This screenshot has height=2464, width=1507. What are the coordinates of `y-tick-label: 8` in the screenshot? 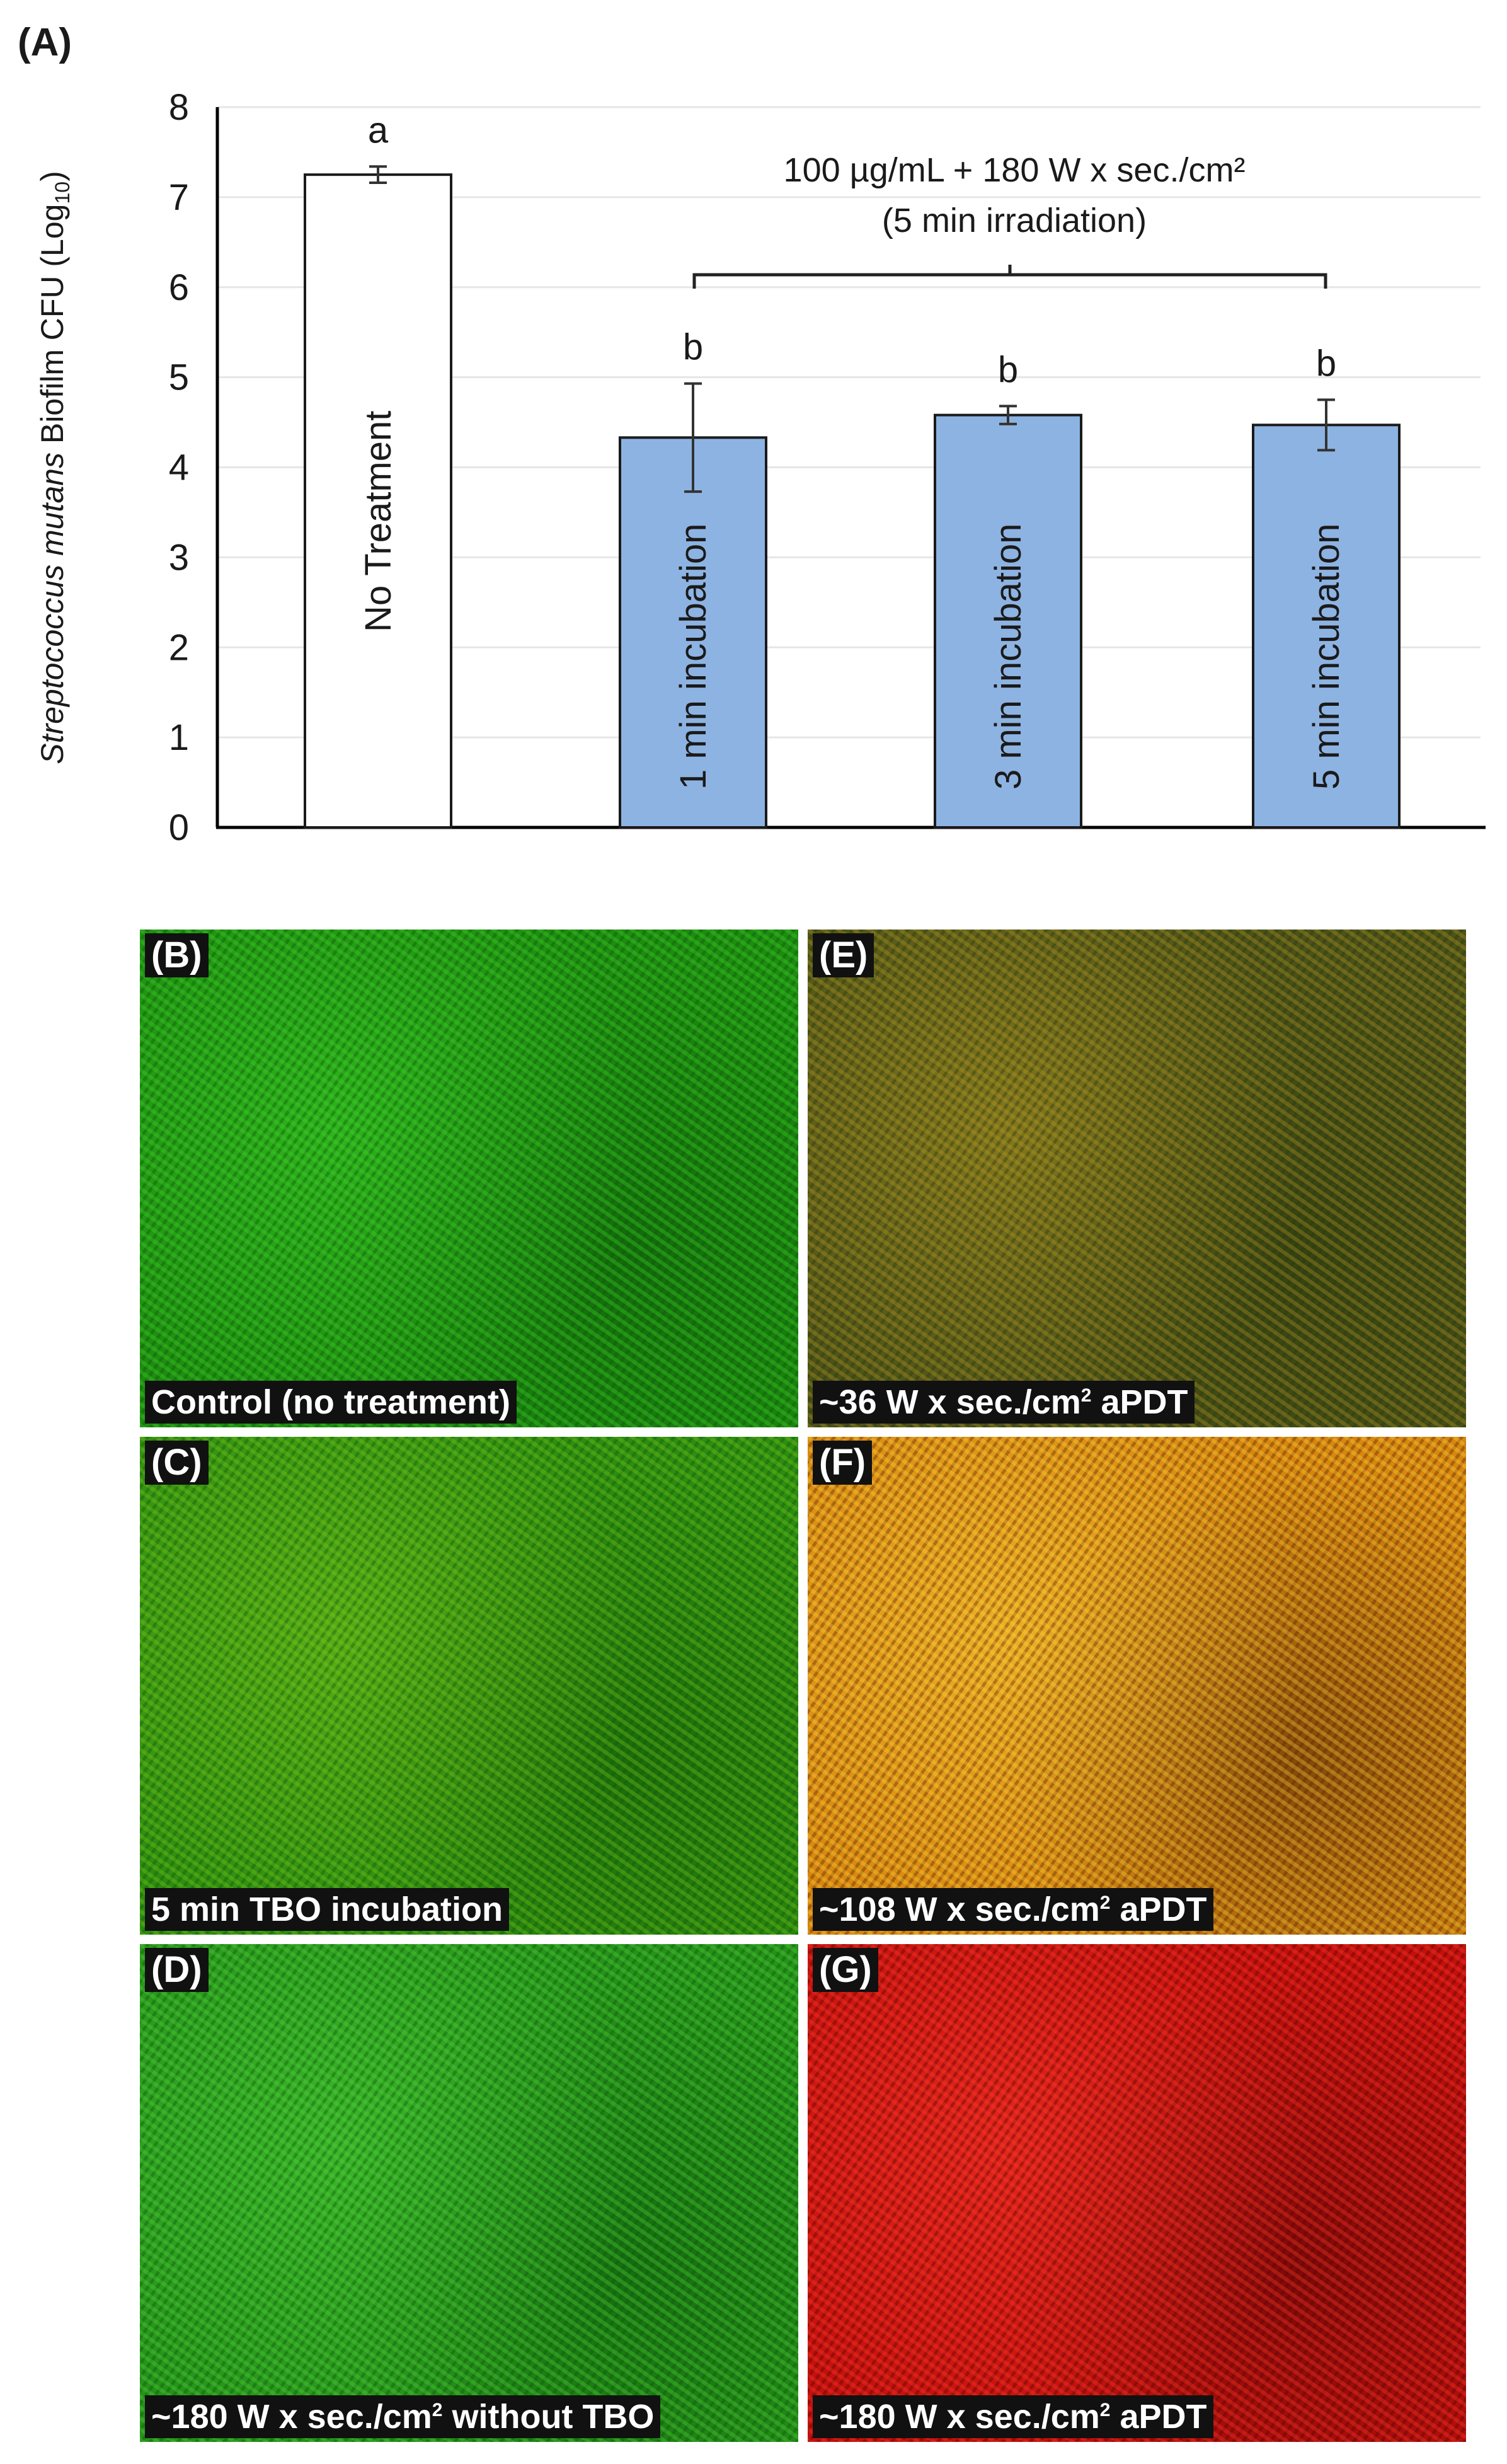 It's located at (179, 107).